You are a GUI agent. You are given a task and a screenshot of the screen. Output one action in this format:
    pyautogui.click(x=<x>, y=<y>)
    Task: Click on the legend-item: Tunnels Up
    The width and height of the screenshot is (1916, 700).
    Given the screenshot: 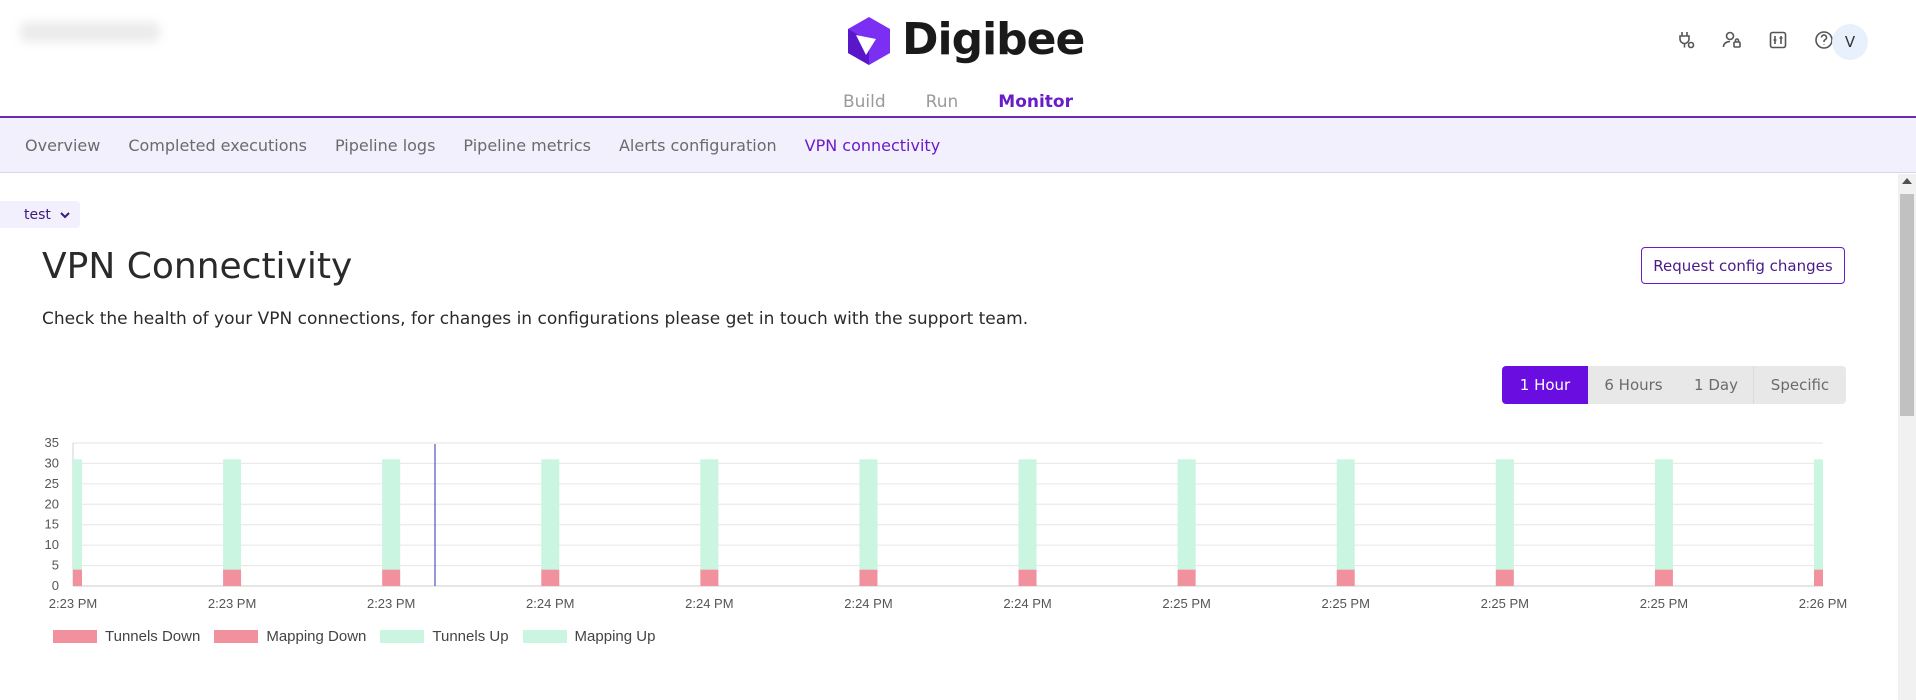 What is the action you would take?
    pyautogui.click(x=444, y=636)
    